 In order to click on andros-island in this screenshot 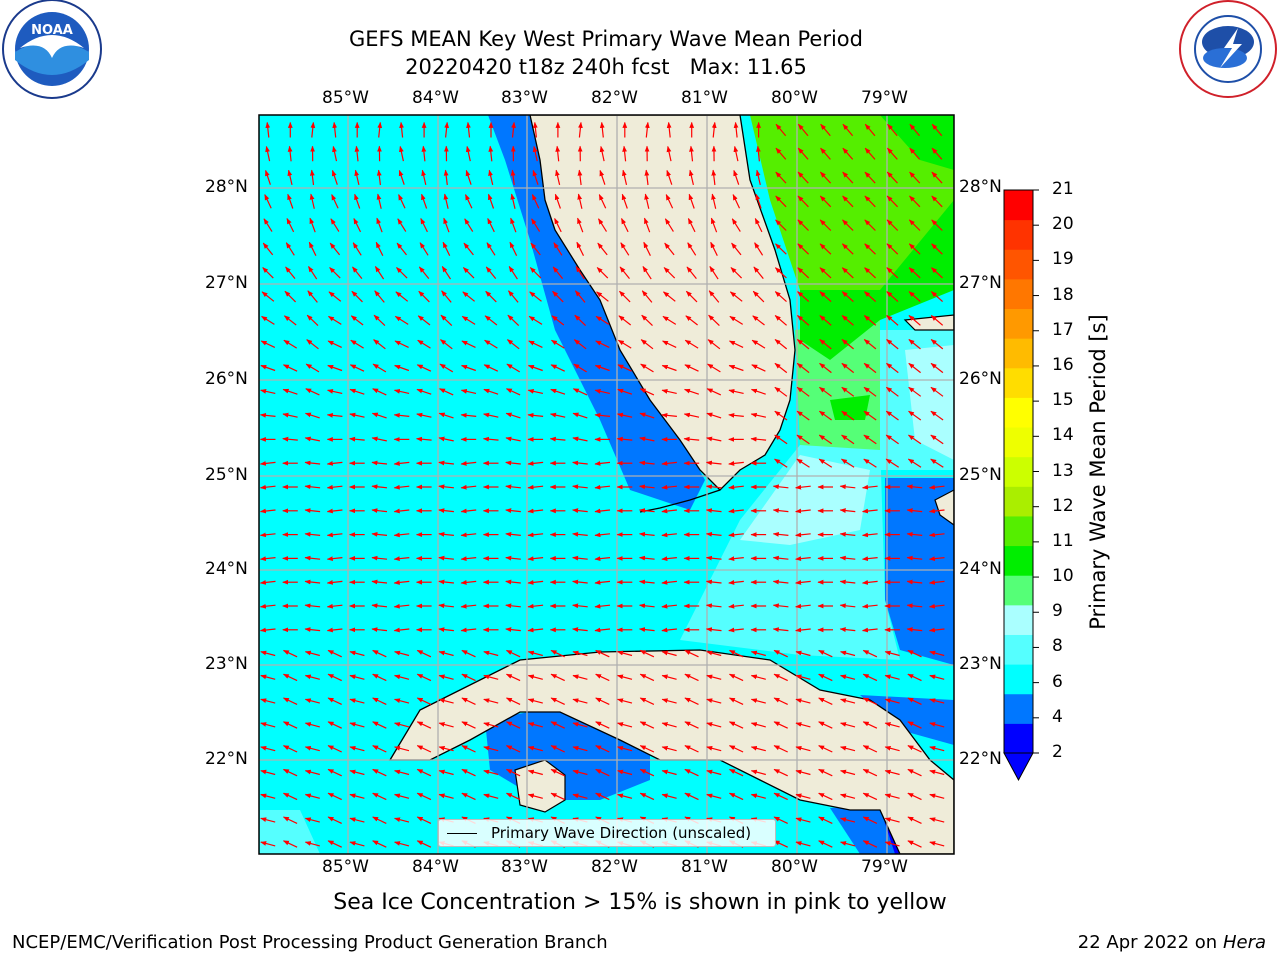, I will do `click(944, 507)`.